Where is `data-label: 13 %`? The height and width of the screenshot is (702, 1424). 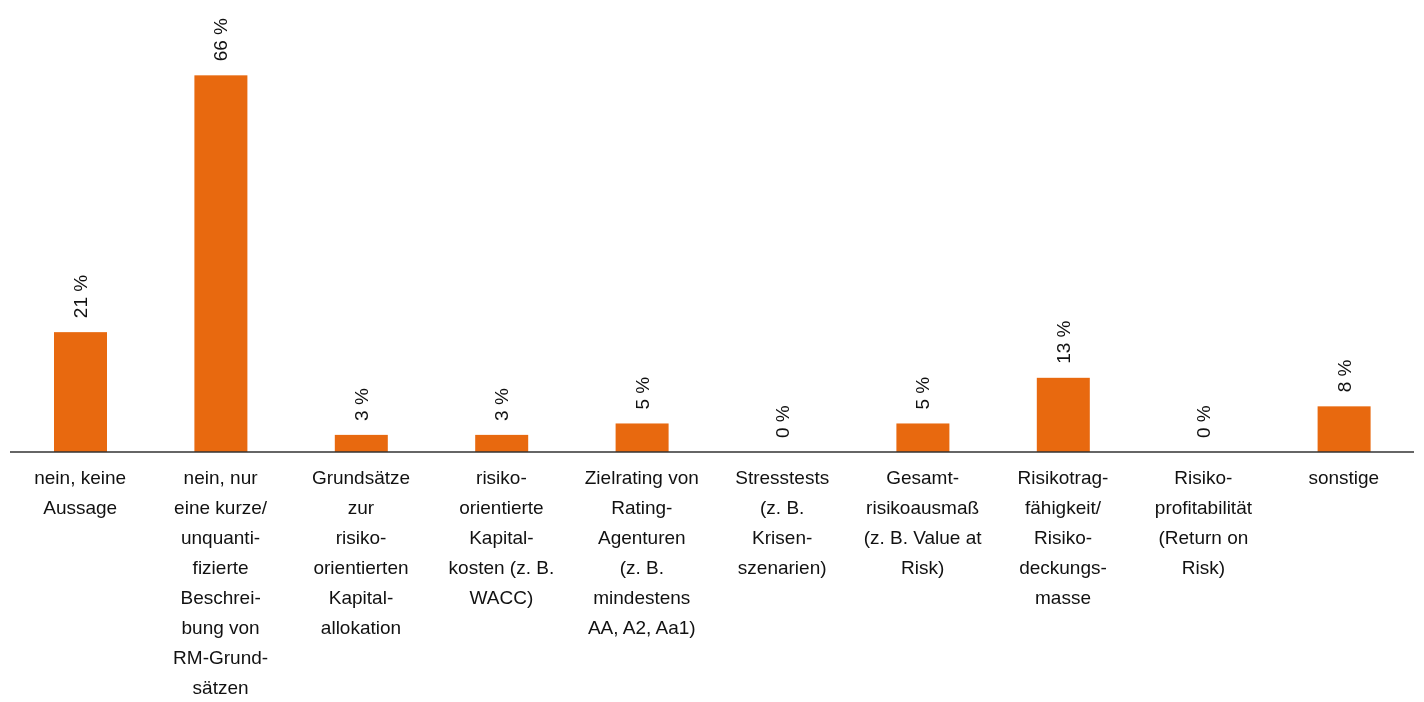
data-label: 13 % is located at coordinates (1063, 342).